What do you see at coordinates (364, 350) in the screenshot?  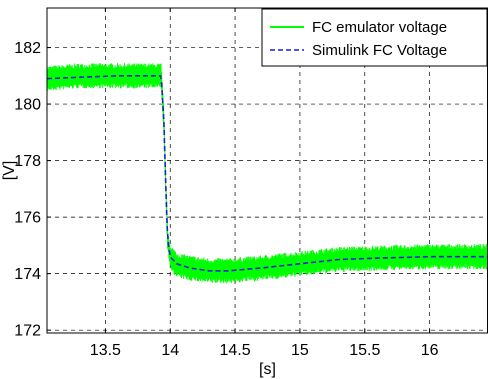 I see `x-tick-label: 15.5` at bounding box center [364, 350].